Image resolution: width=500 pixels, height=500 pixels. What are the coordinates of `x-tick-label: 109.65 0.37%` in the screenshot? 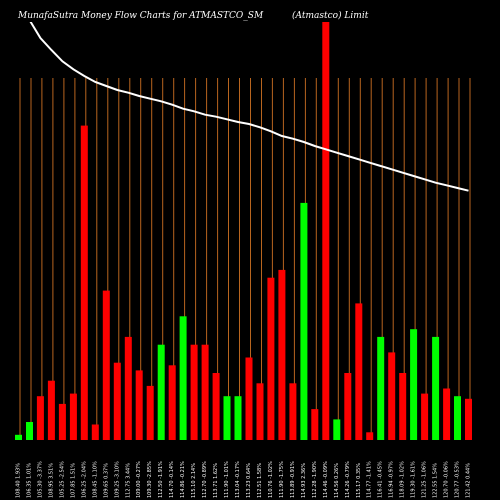 It's located at (106, 480).